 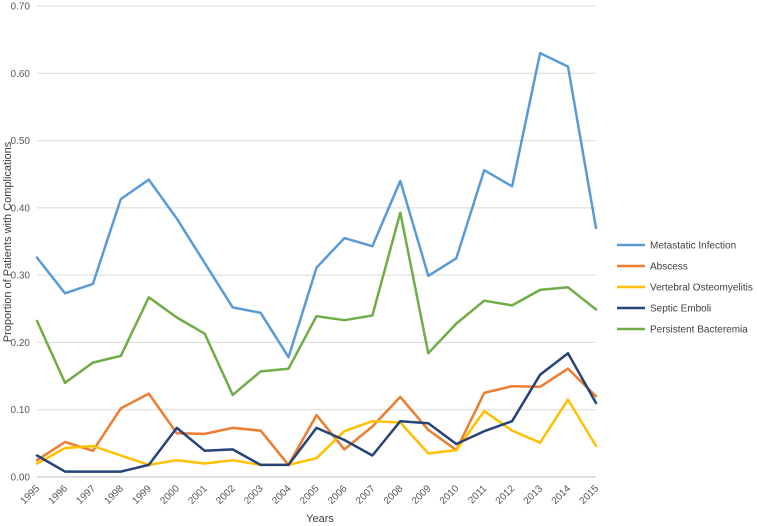 What do you see at coordinates (450, 495) in the screenshot?
I see `x-tick-label: 2010` at bounding box center [450, 495].